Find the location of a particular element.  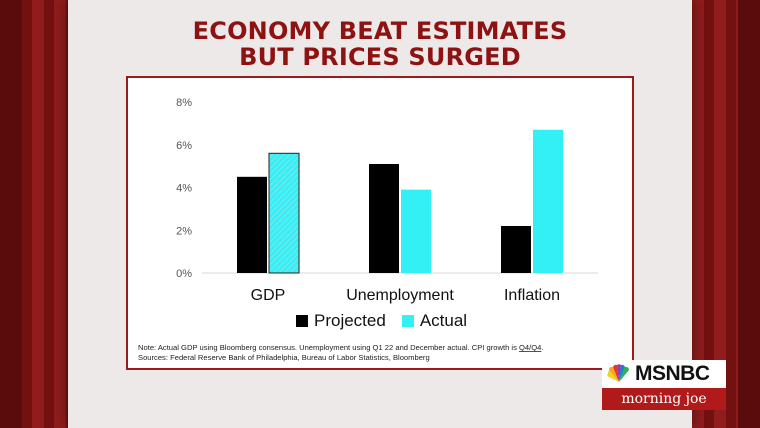

network-name: MSNBC is located at coordinates (672, 373).